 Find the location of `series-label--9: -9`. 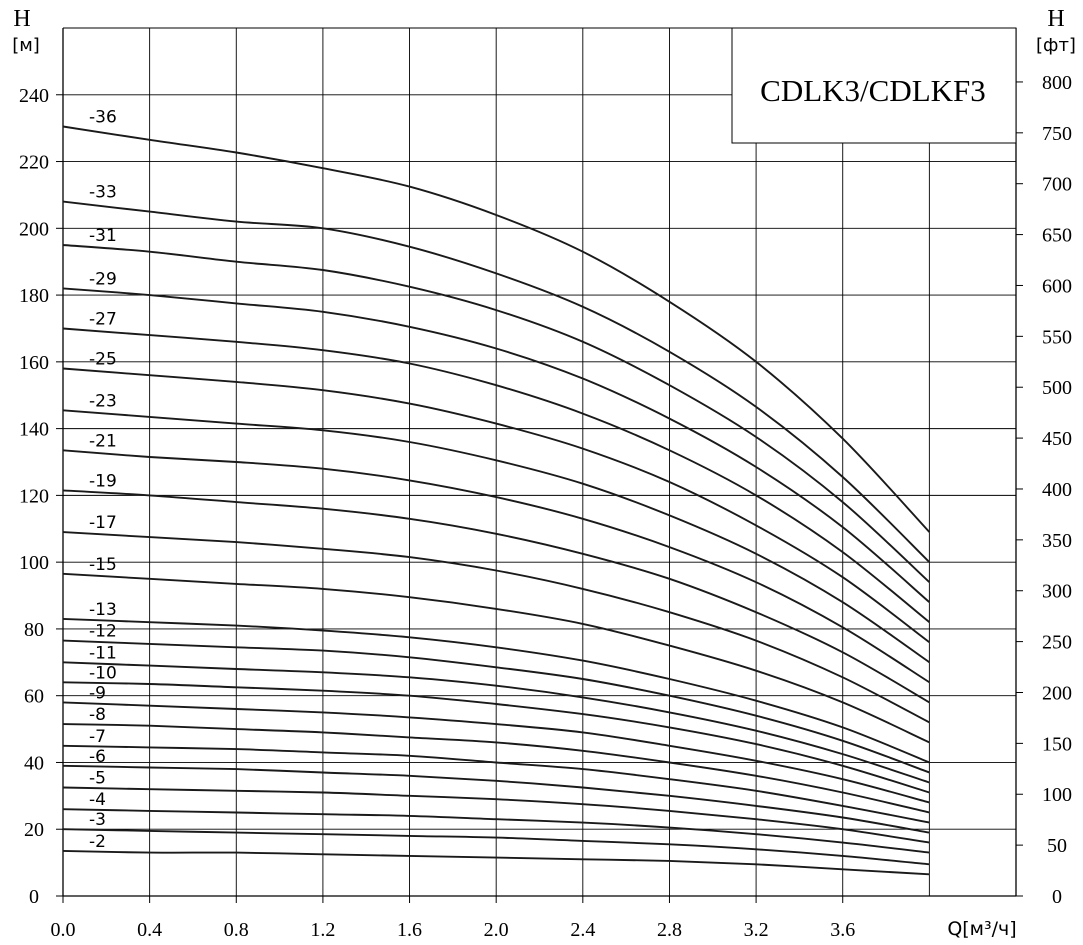

series-label--9: -9 is located at coordinates (97, 693).